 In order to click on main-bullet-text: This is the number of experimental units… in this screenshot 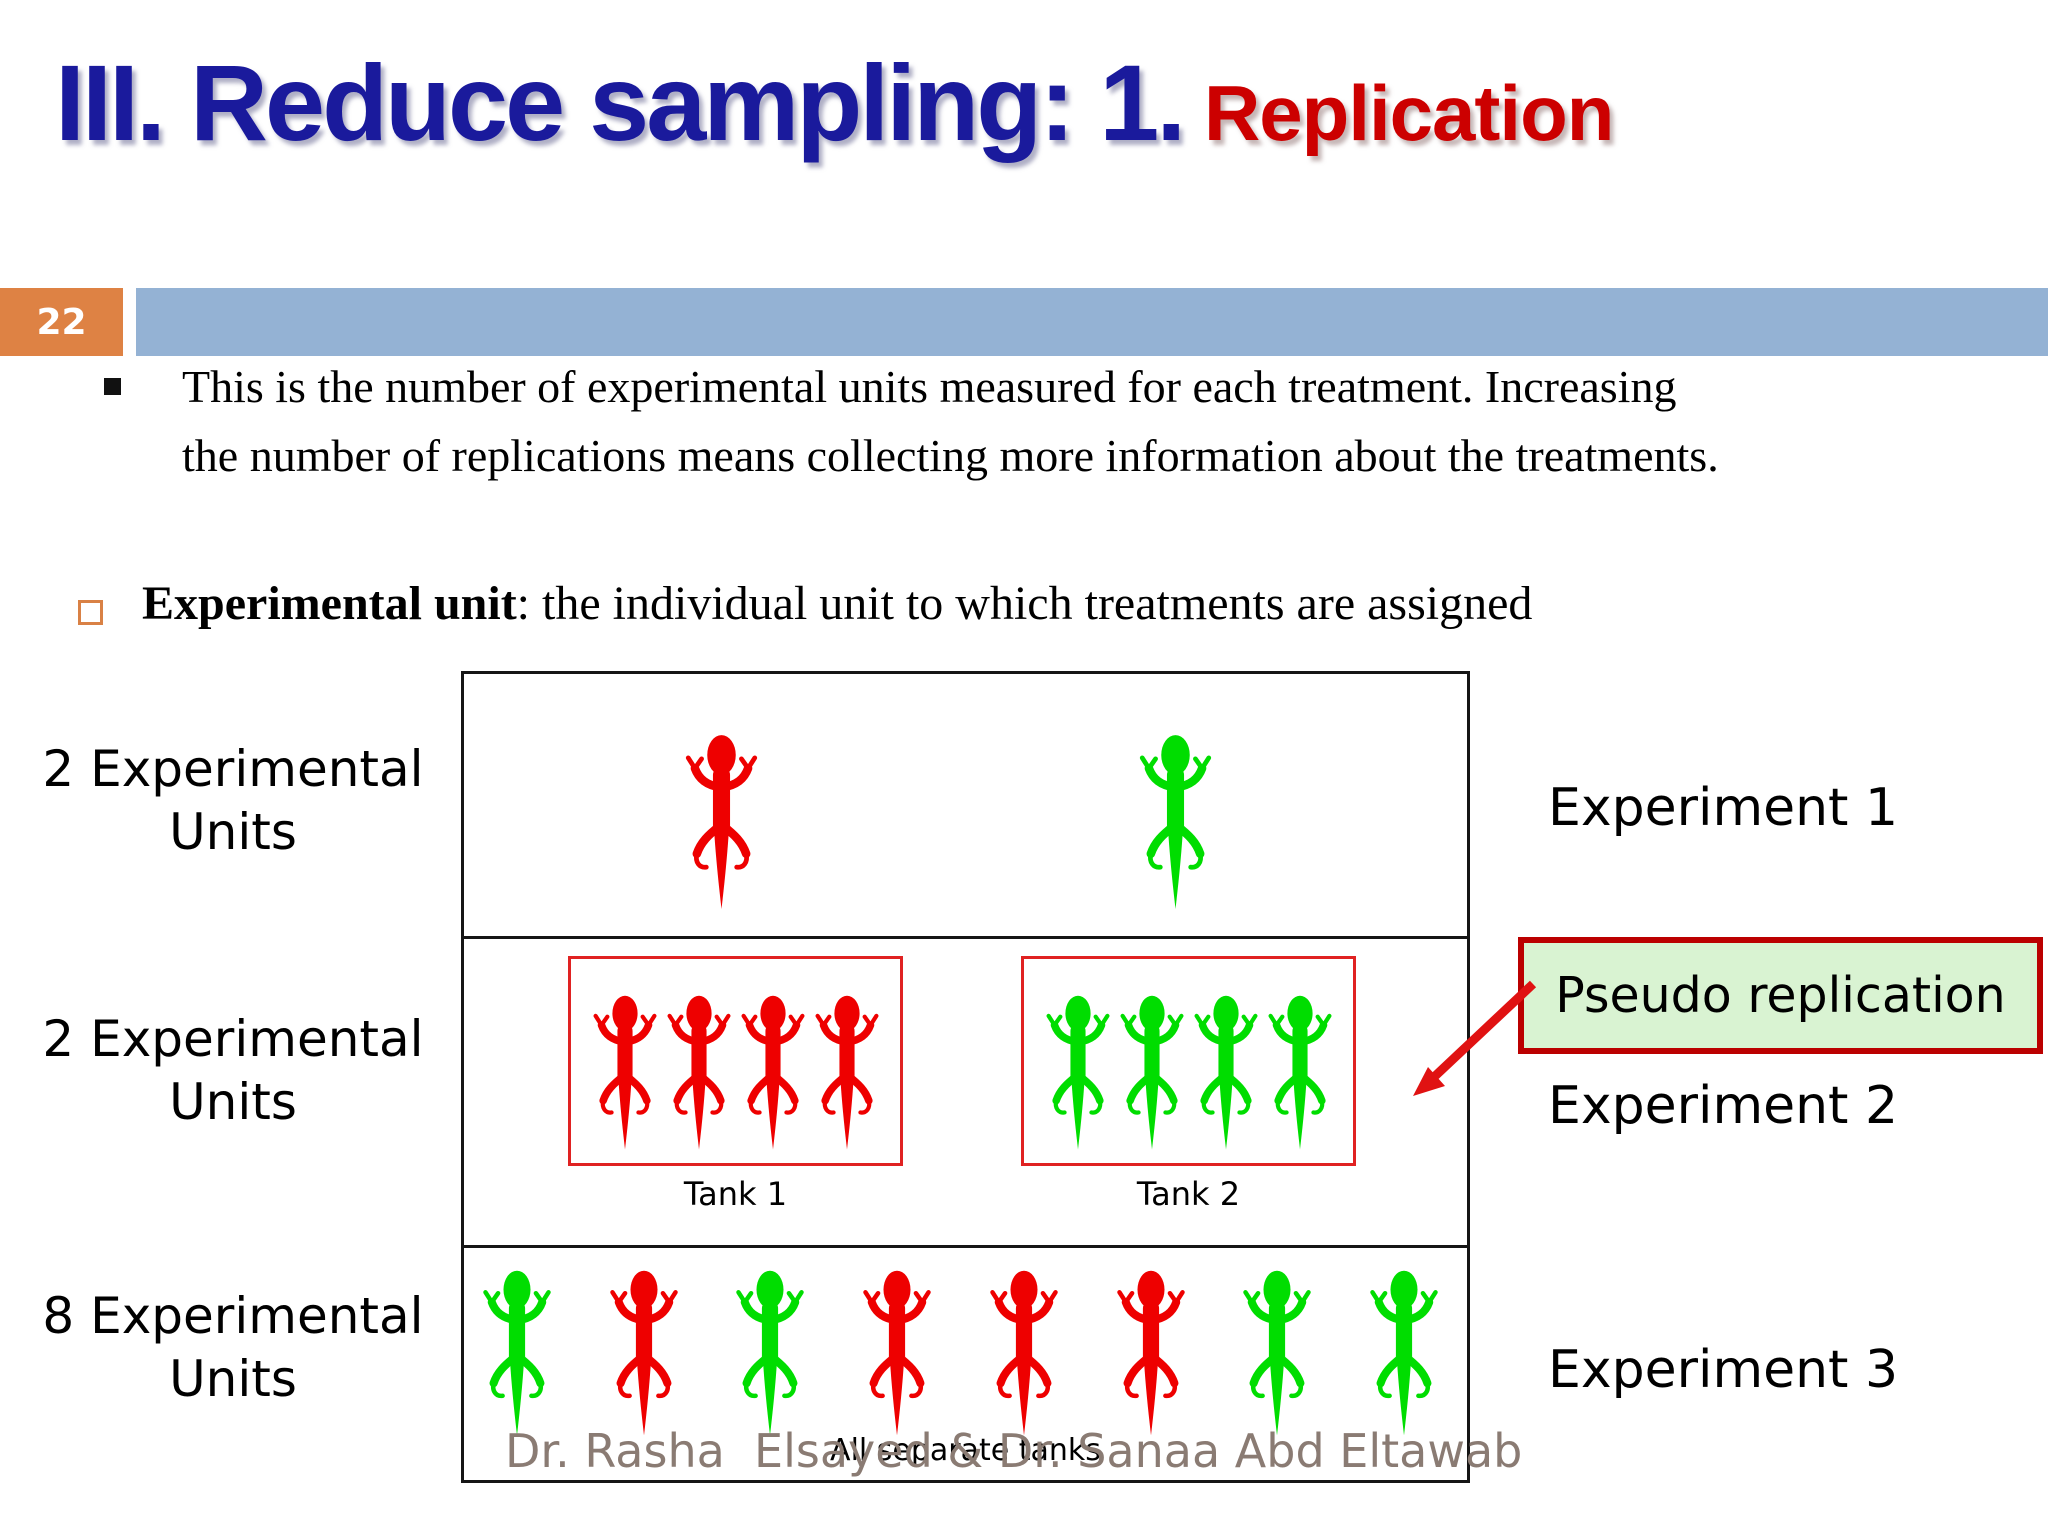, I will do `click(950, 421)`.